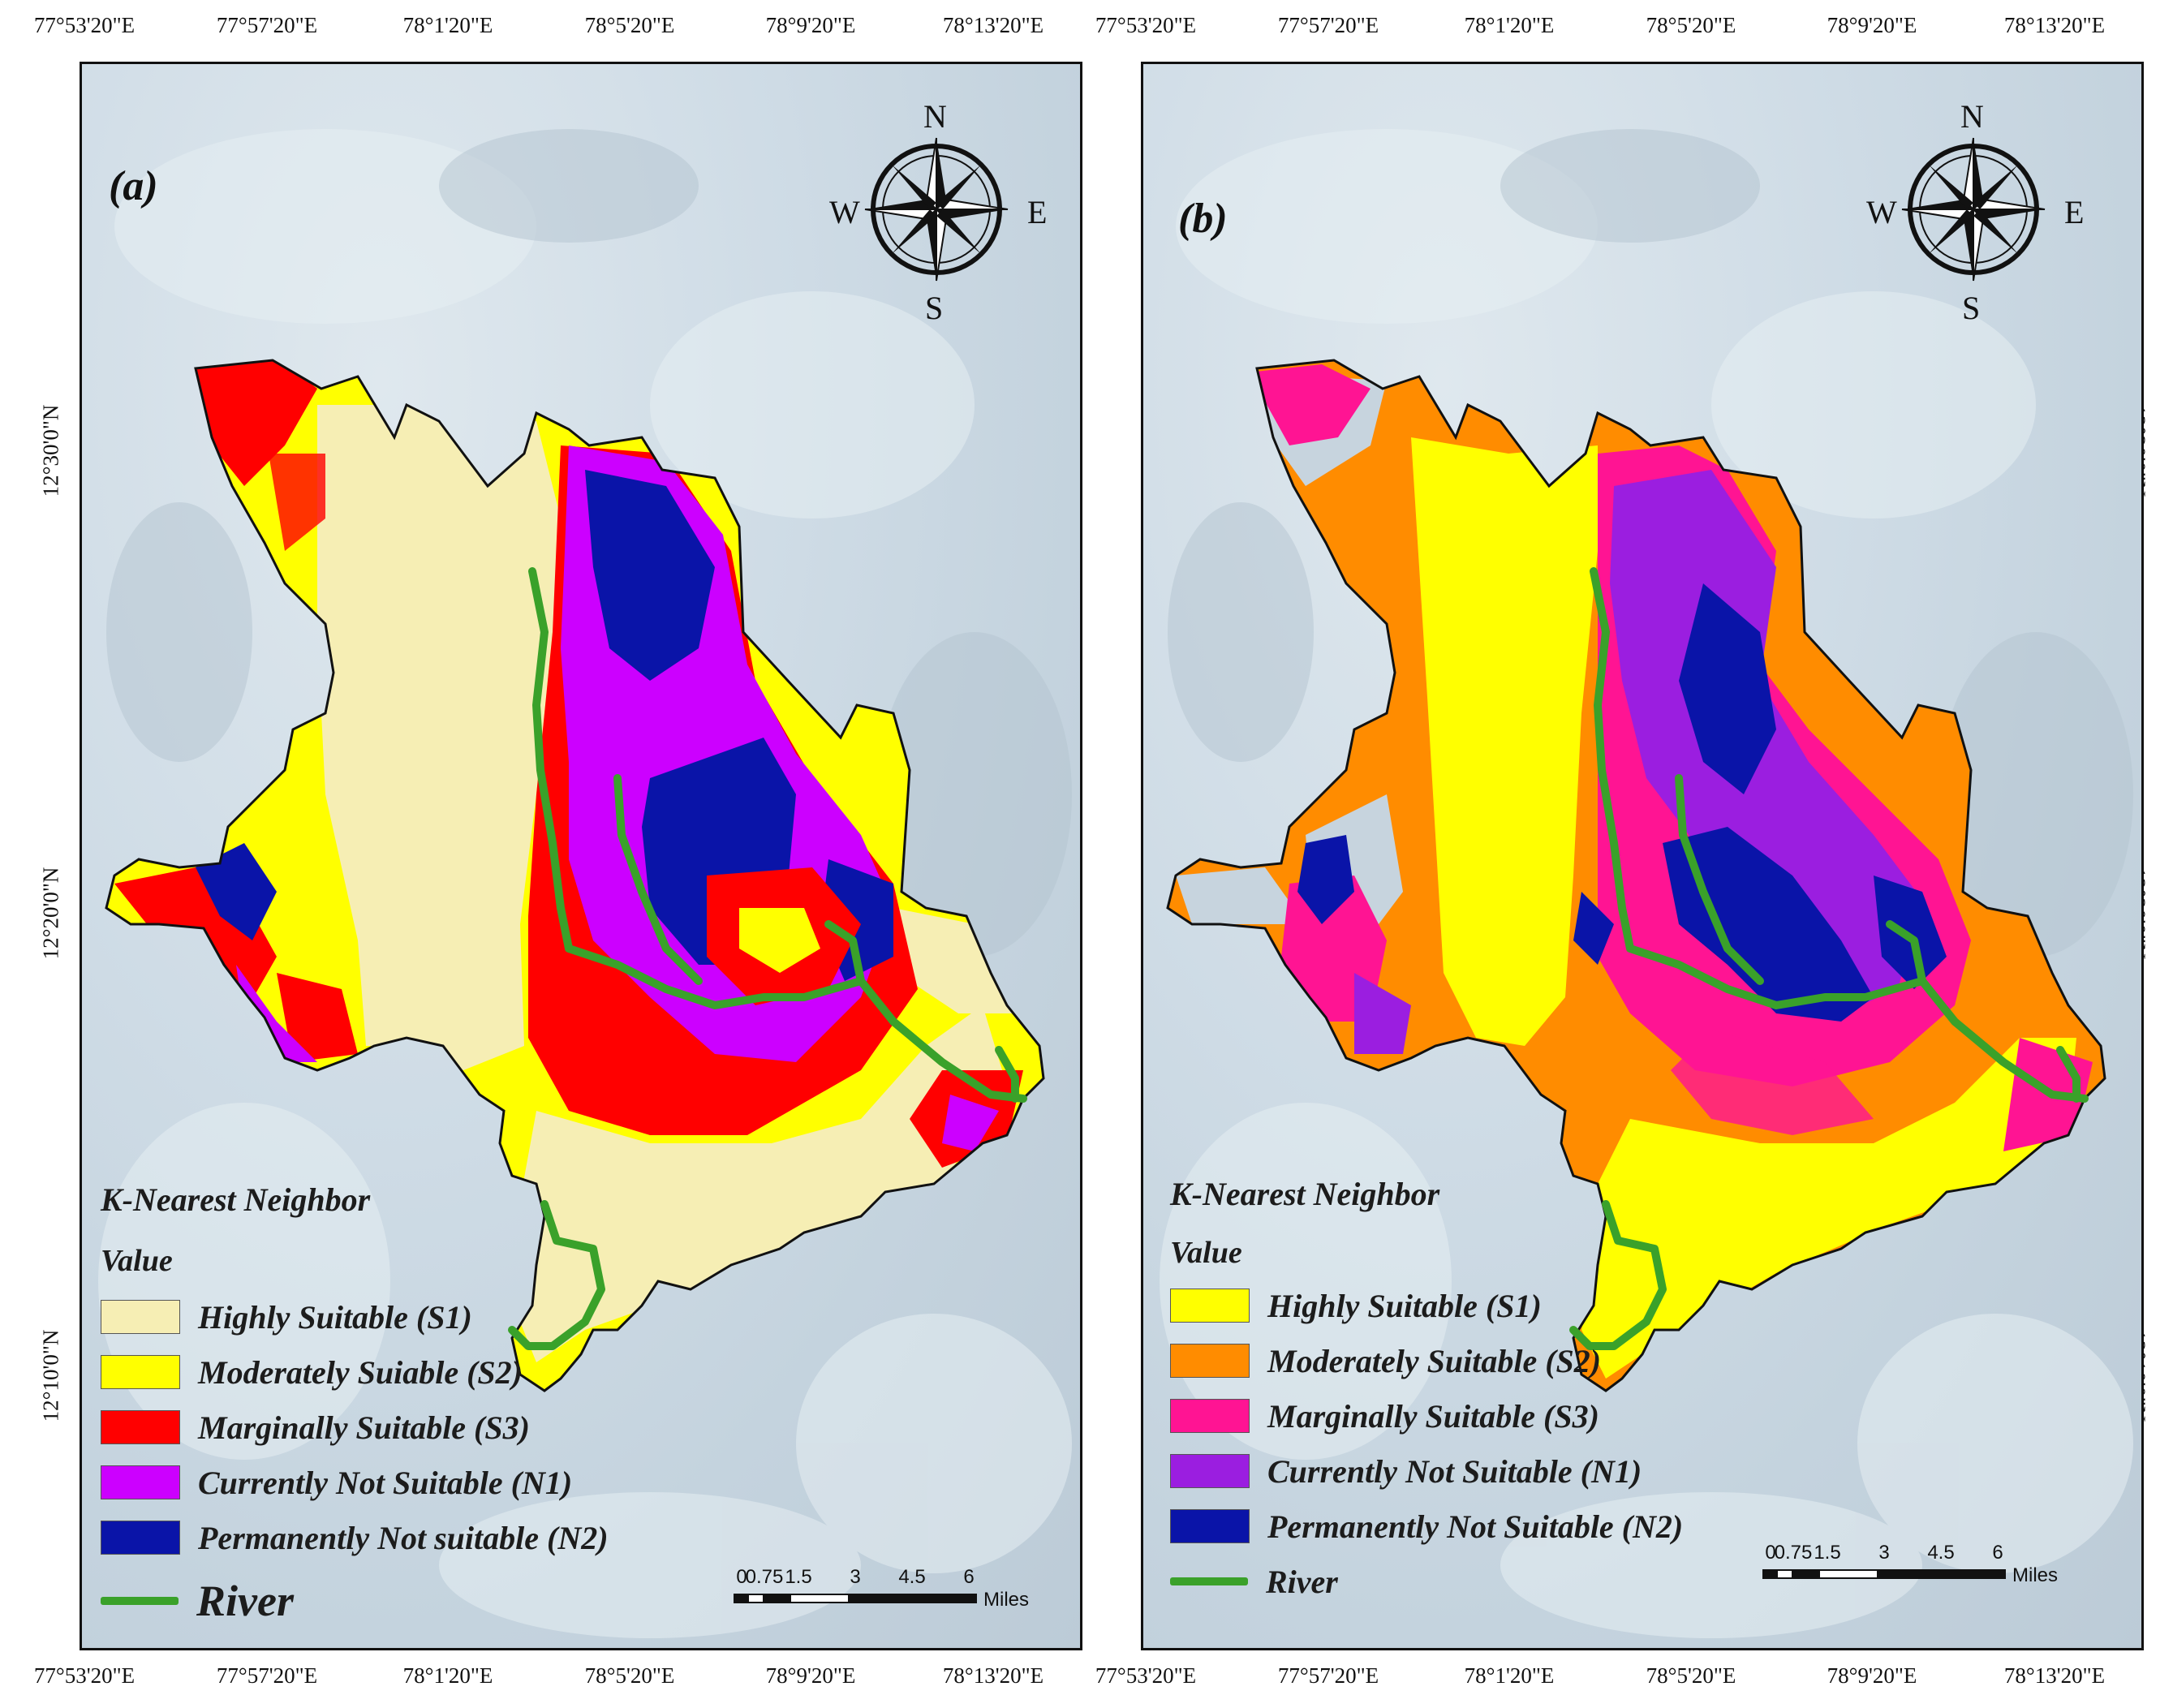  What do you see at coordinates (1881, 212) in the screenshot?
I see `compass-west: W` at bounding box center [1881, 212].